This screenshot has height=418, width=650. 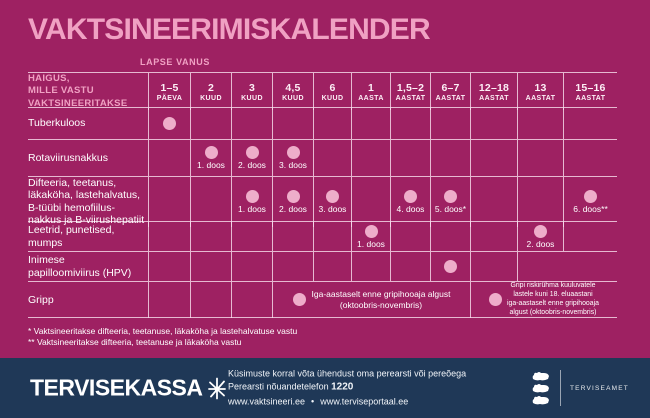 What do you see at coordinates (540, 87) in the screenshot?
I see `age-value: 13` at bounding box center [540, 87].